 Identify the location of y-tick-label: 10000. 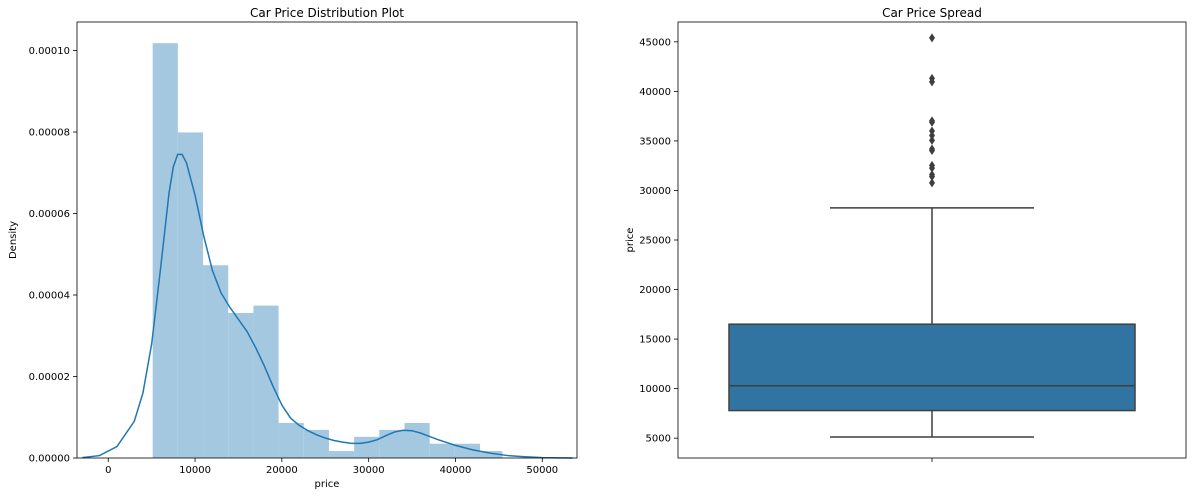
(655, 389).